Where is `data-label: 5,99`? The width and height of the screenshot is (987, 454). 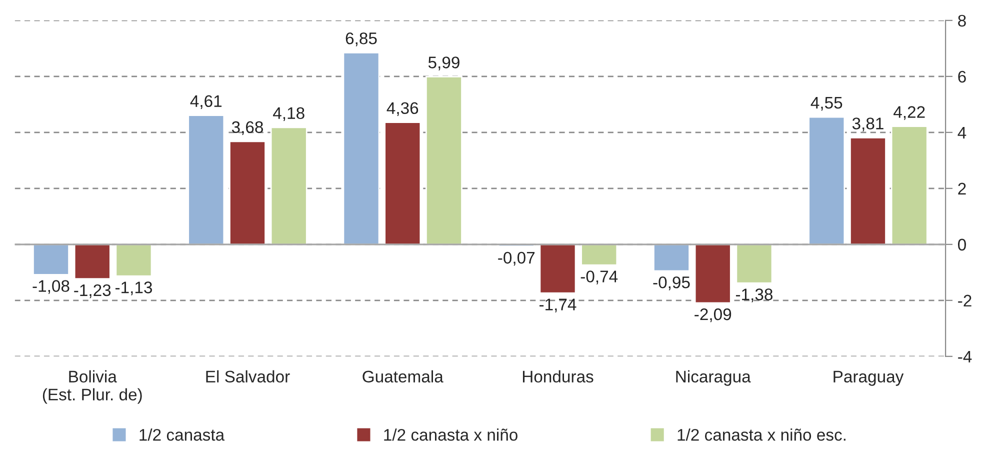 data-label: 5,99 is located at coordinates (444, 63).